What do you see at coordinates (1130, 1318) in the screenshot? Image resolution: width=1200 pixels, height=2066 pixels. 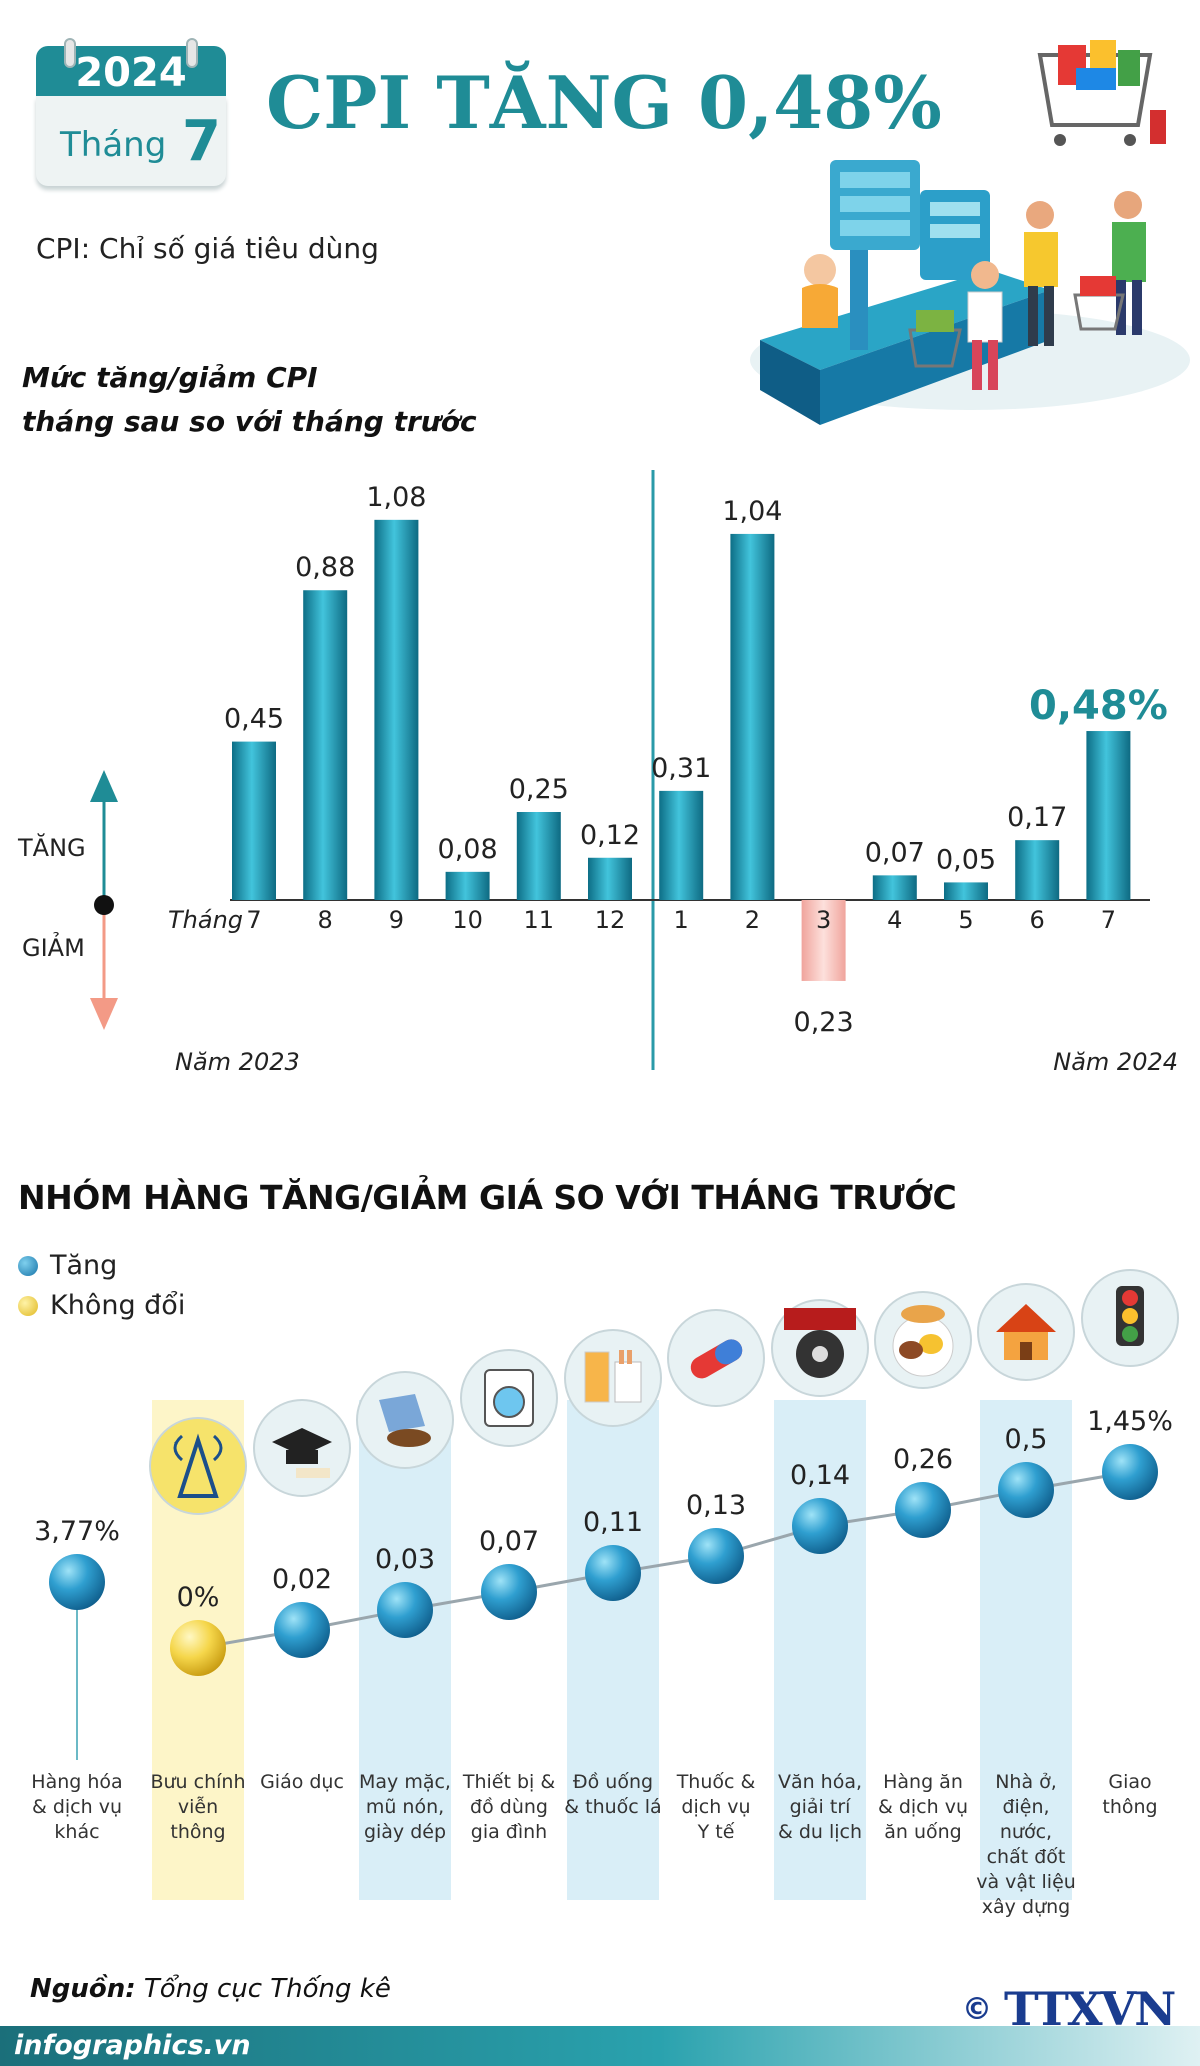 I see `traffic-light-icon` at bounding box center [1130, 1318].